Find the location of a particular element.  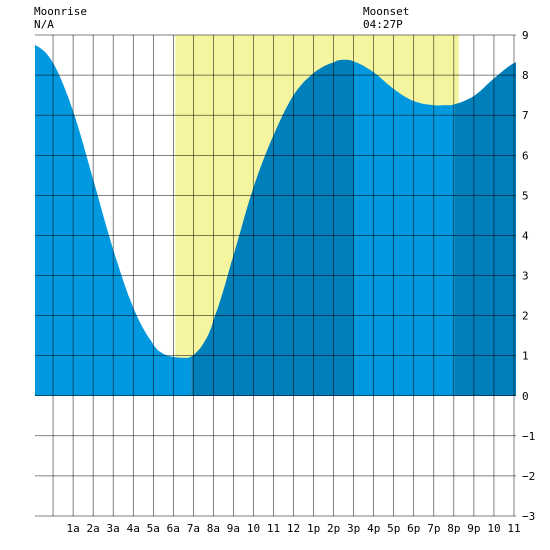

y-tick-label: 6 is located at coordinates (525, 155).